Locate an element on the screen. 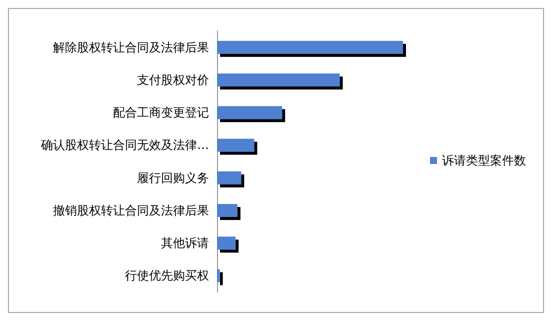 The height and width of the screenshot is (325, 556). y-tick-label: 撤销股权转让合同及法律后果 is located at coordinates (131, 210).